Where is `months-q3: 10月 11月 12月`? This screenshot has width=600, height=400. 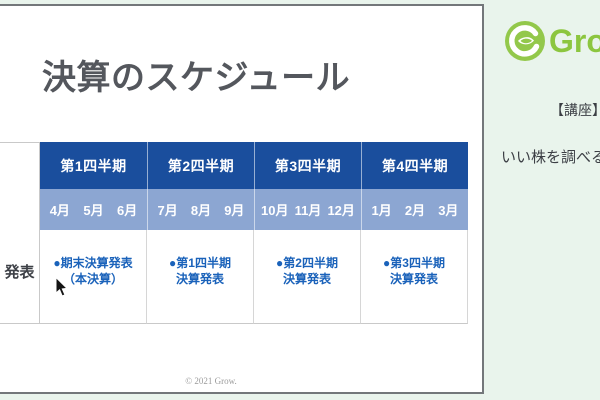 months-q3: 10月 11月 12月 is located at coordinates (307, 209).